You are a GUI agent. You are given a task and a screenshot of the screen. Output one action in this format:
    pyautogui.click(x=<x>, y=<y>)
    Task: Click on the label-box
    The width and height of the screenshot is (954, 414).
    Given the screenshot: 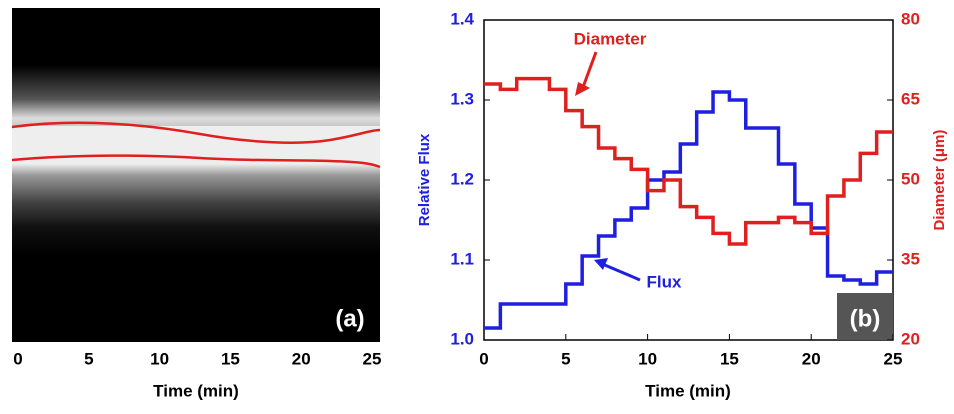 What is the action you would take?
    pyautogui.click(x=865, y=316)
    